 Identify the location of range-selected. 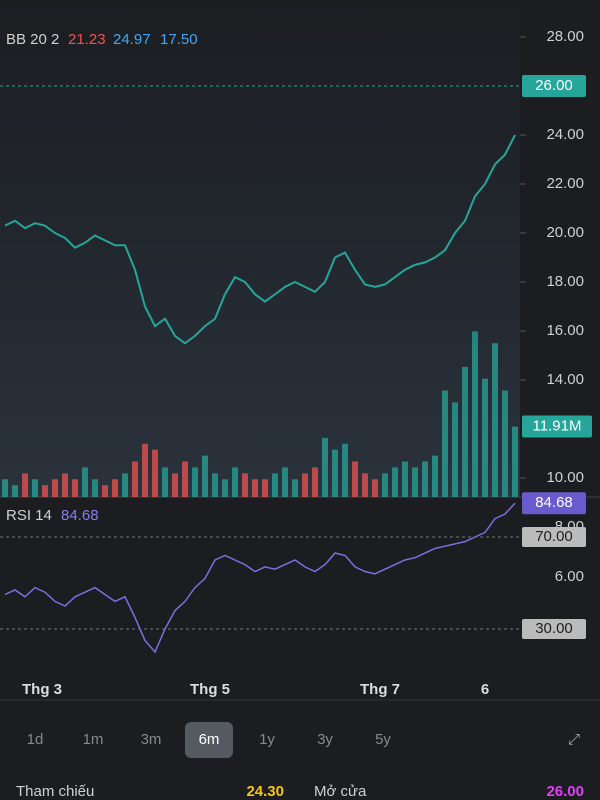
(209, 740).